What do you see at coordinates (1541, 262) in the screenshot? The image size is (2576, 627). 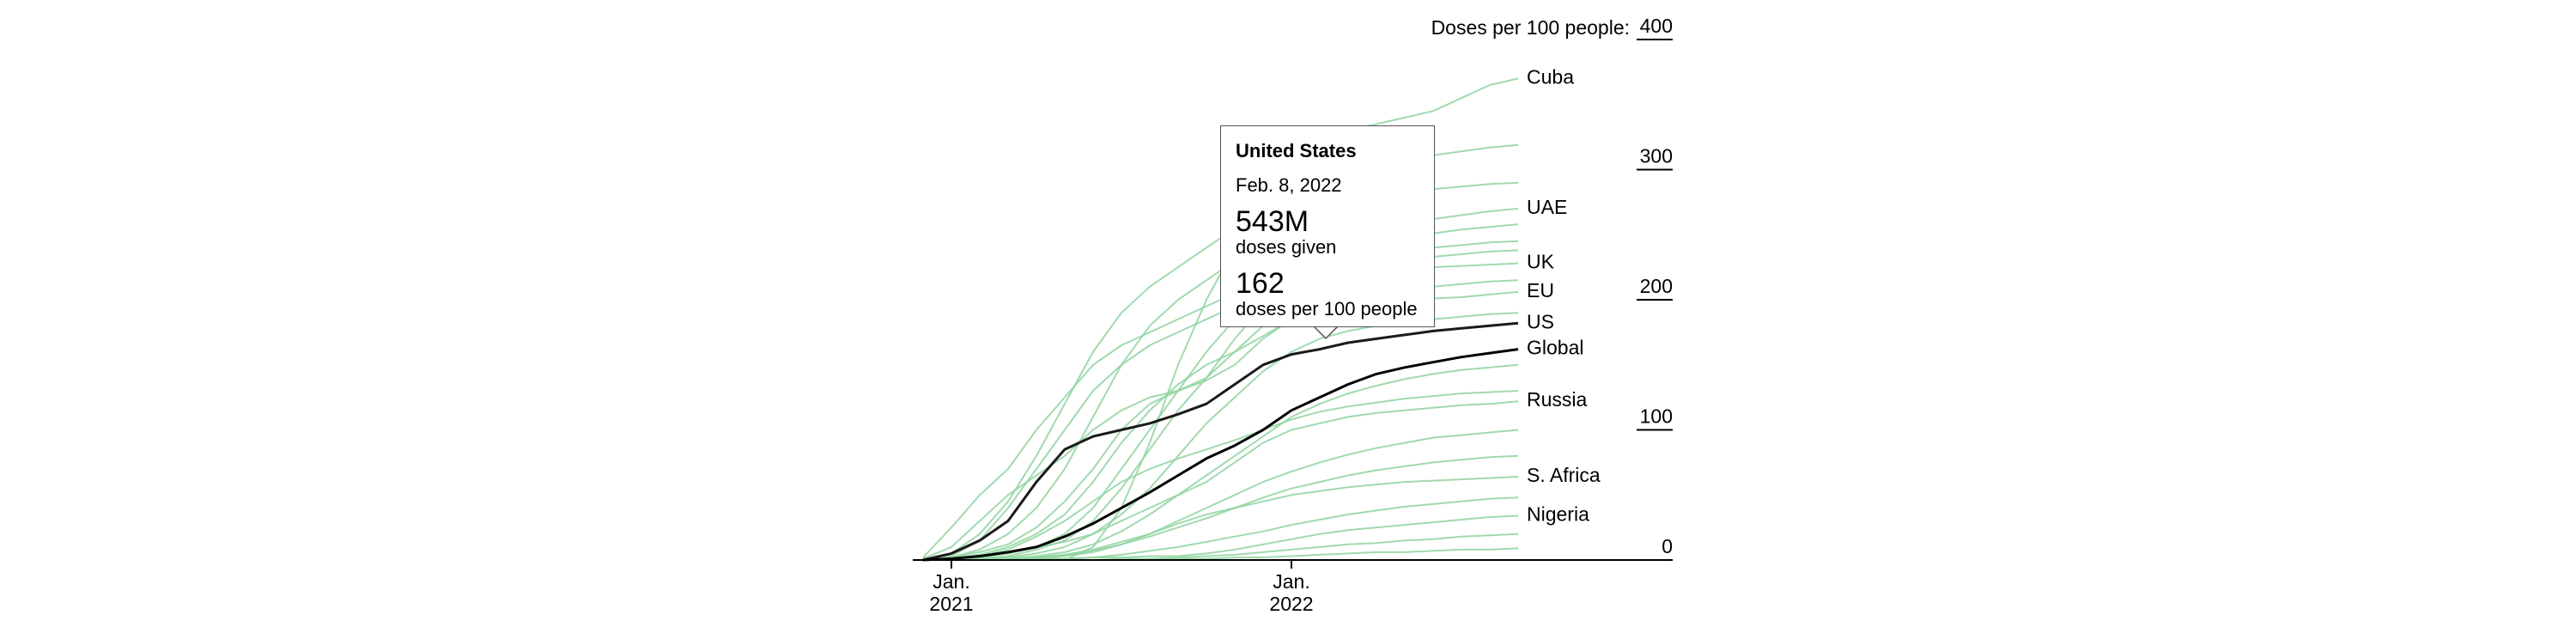 I see `series-label: UK` at bounding box center [1541, 262].